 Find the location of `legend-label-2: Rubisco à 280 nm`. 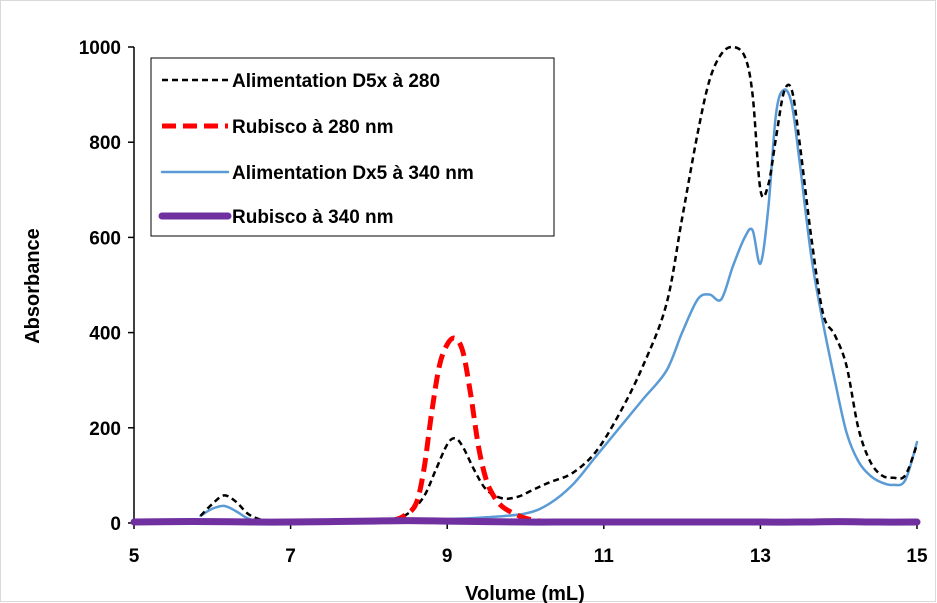

legend-label-2: Rubisco à 280 nm is located at coordinates (313, 127).